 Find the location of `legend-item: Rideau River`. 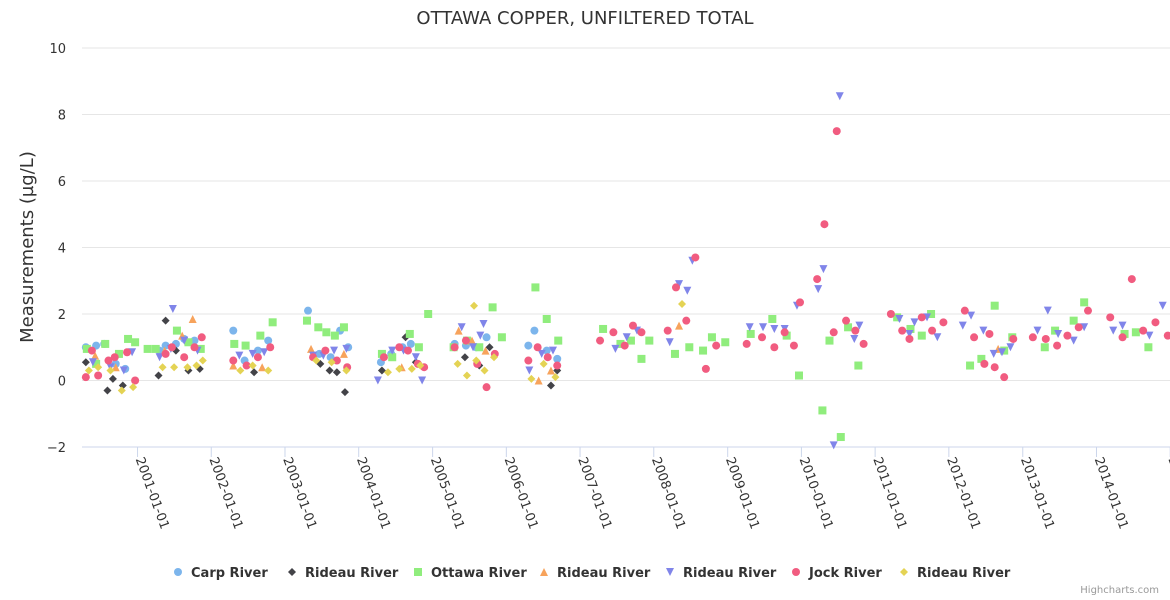

legend-item: Rideau River is located at coordinates (595, 573).